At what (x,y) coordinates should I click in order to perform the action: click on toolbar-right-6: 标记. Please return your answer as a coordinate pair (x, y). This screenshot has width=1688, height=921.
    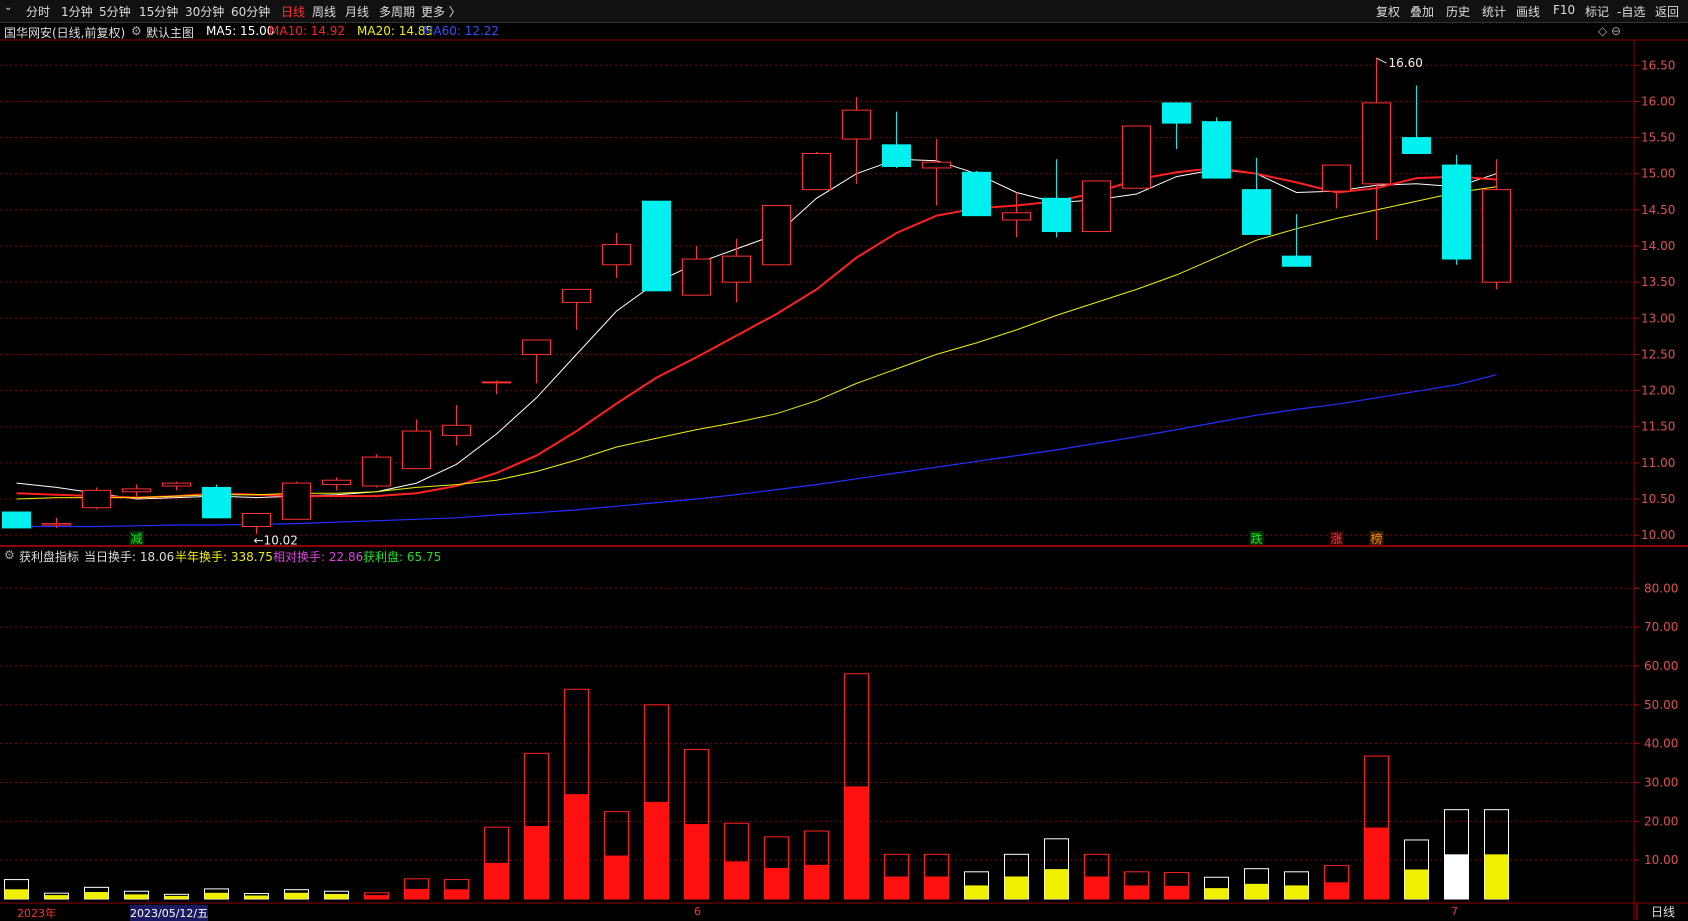
    Looking at the image, I should click on (1597, 12).